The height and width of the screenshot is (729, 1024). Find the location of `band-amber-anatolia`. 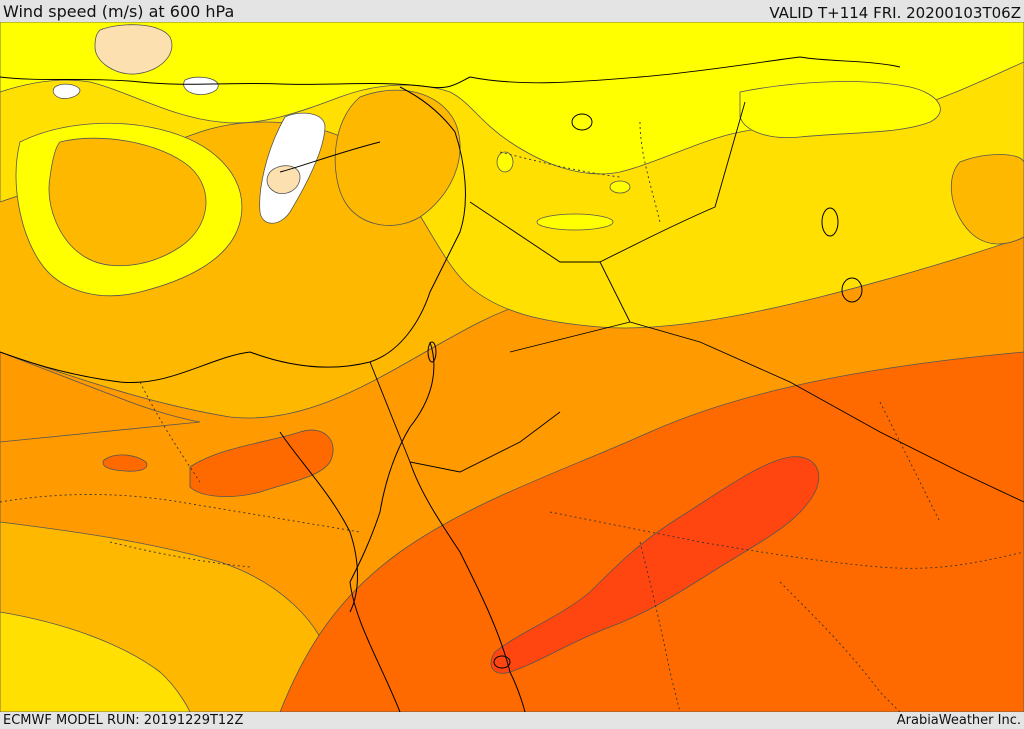

band-amber-anatolia is located at coordinates (127, 202).